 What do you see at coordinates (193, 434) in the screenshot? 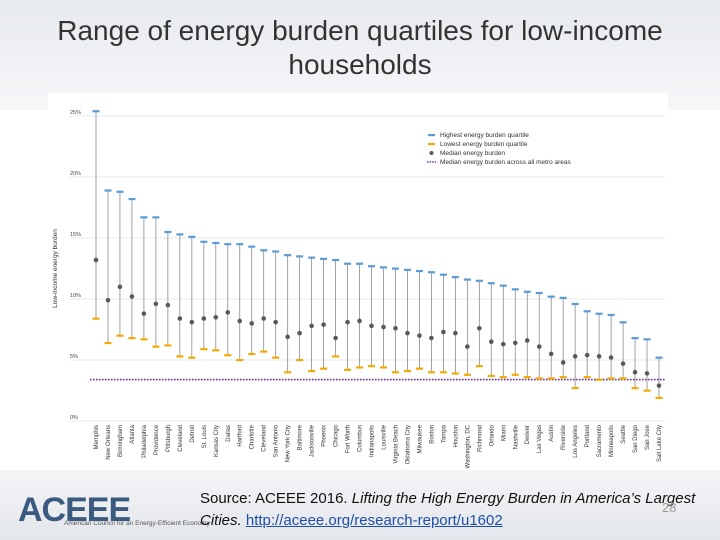
I see `category-label: Detroit` at bounding box center [193, 434].